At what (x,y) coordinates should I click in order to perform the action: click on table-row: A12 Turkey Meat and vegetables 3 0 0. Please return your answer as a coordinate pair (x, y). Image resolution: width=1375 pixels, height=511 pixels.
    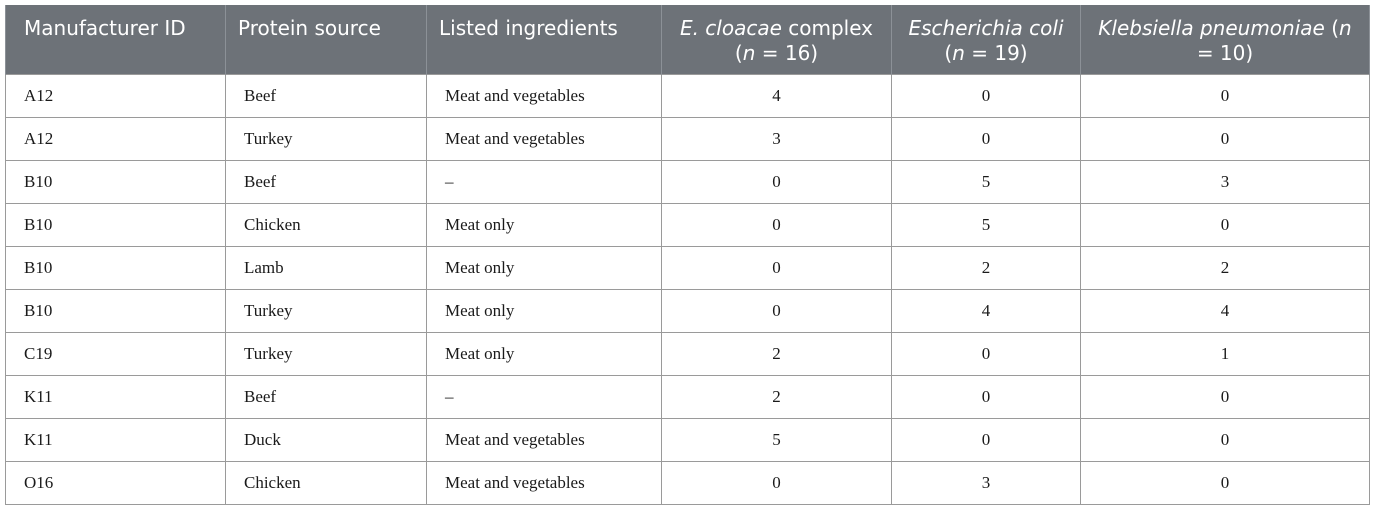
    Looking at the image, I should click on (687, 138).